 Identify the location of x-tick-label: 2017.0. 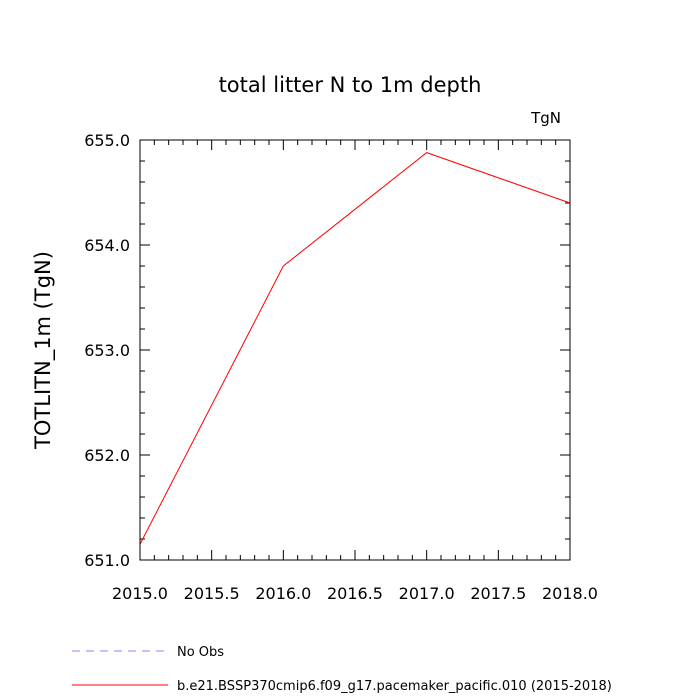
(427, 593).